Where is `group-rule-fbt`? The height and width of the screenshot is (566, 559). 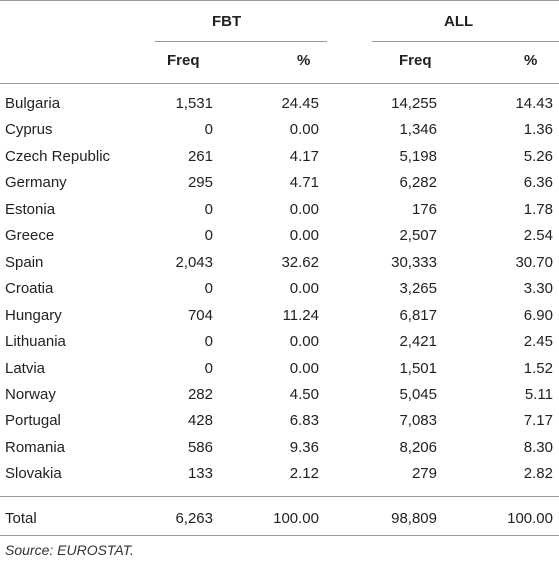 group-rule-fbt is located at coordinates (241, 41).